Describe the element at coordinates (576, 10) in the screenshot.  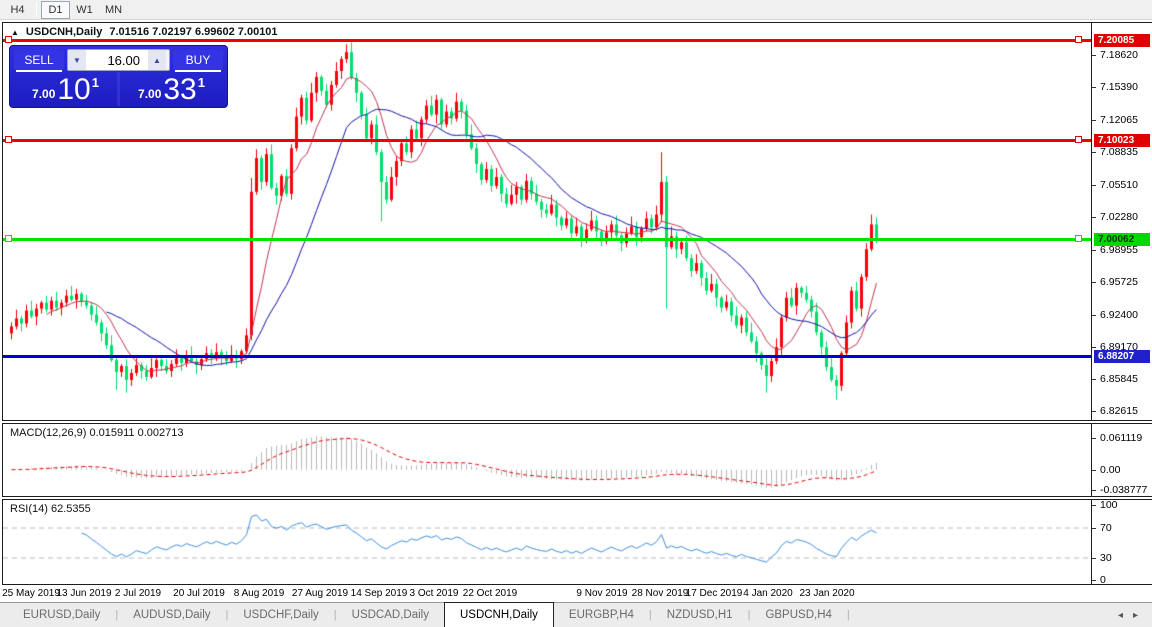
I see `timeframe-toolbar: H4 D1 W1 MN` at that location.